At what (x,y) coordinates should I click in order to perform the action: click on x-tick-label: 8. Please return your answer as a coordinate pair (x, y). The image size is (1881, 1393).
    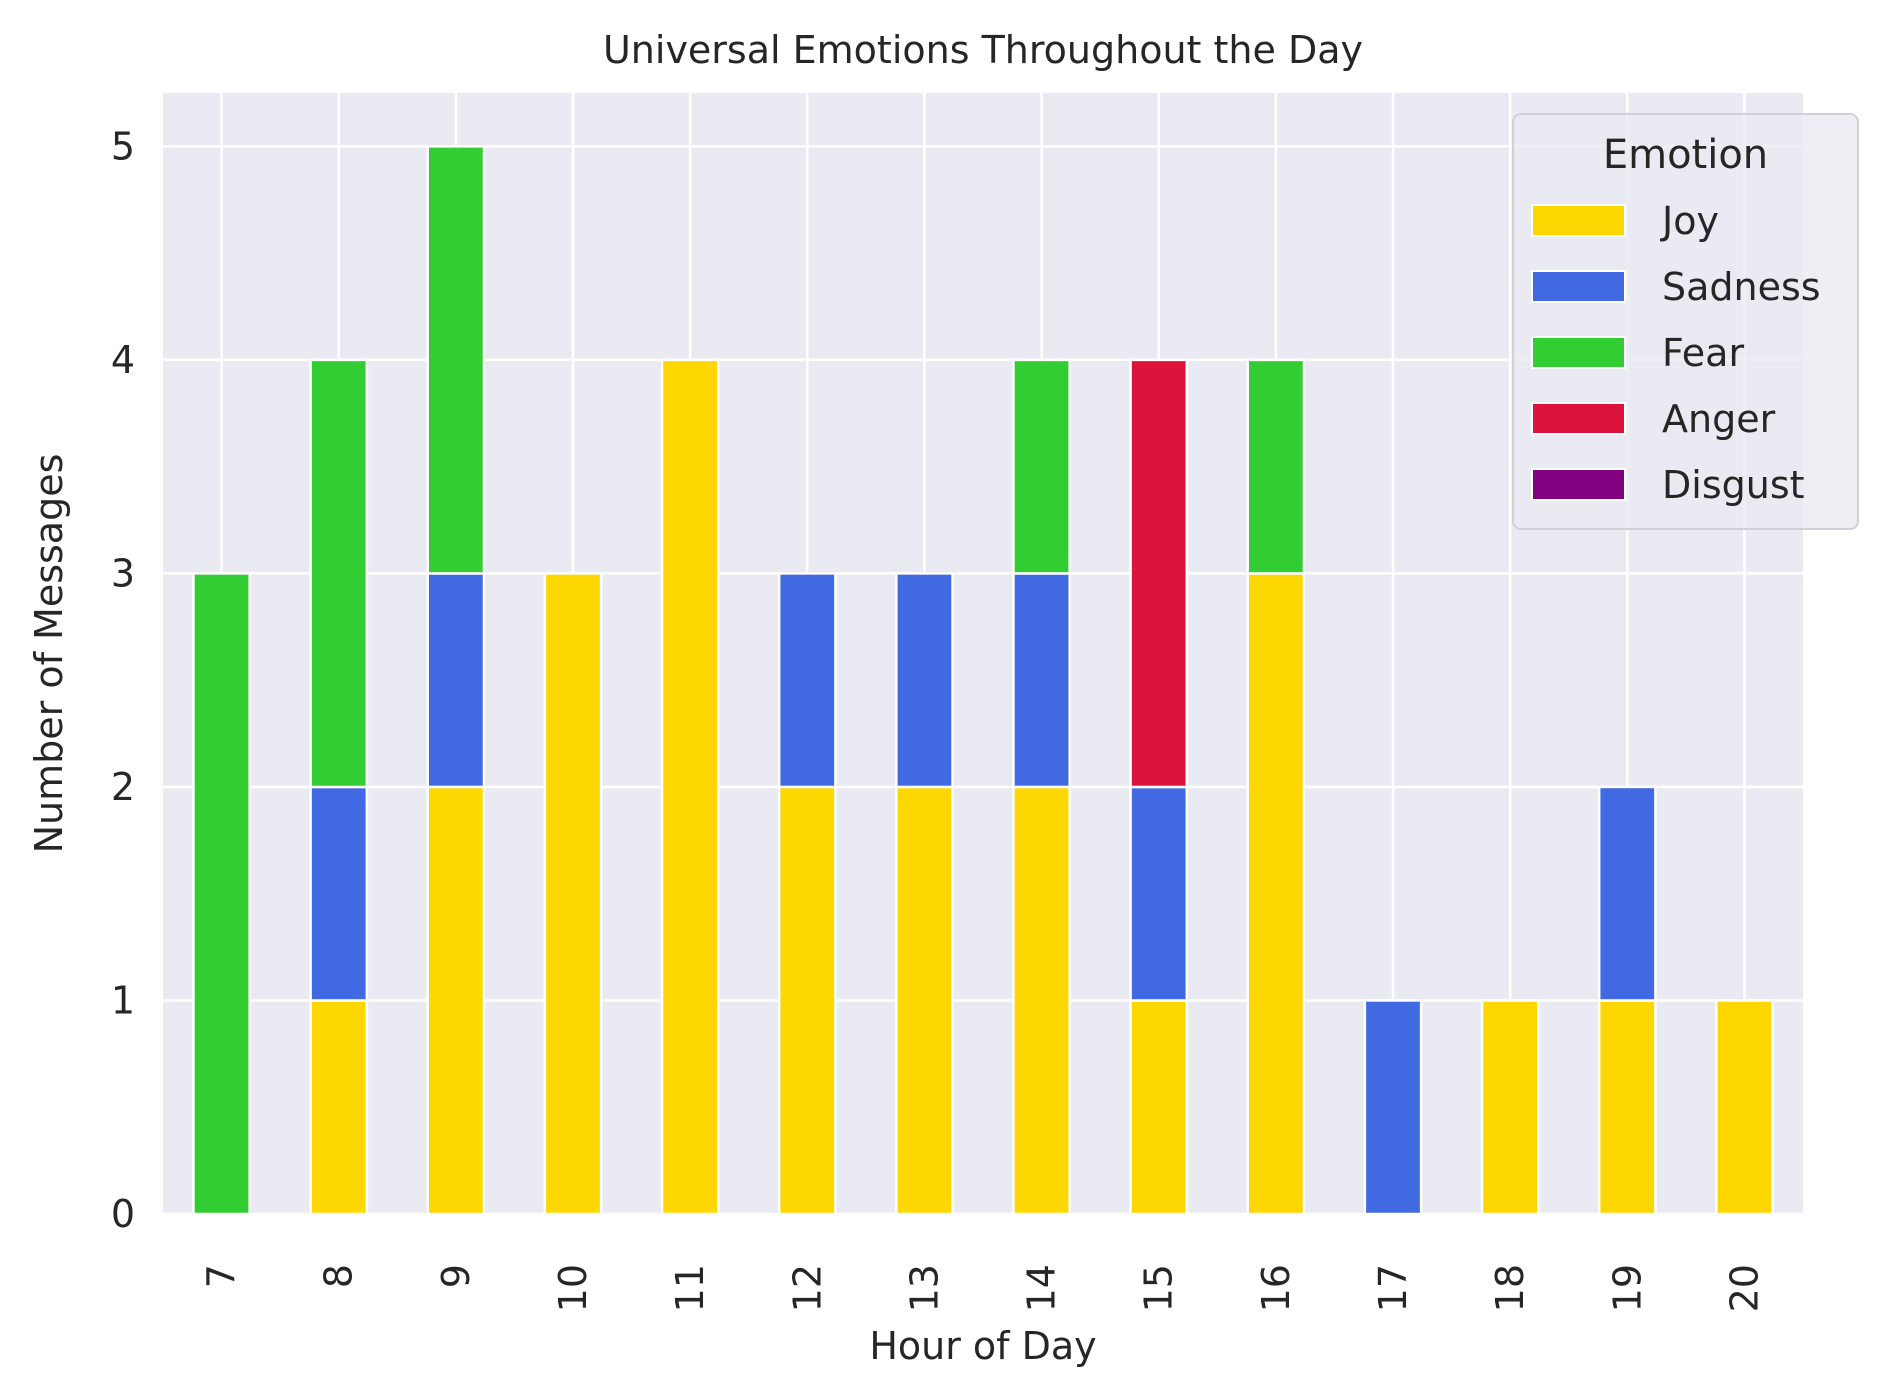
    Looking at the image, I should click on (339, 1276).